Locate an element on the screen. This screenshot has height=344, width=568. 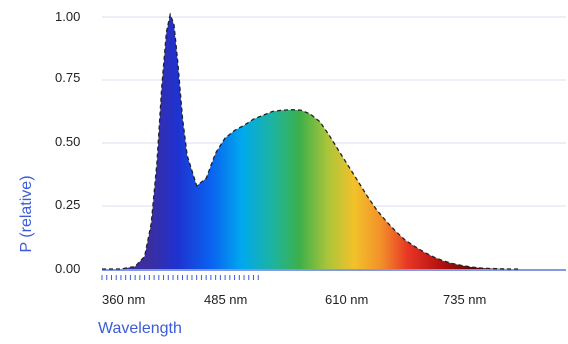
y-tick-label: 0.75 is located at coordinates (67, 77).